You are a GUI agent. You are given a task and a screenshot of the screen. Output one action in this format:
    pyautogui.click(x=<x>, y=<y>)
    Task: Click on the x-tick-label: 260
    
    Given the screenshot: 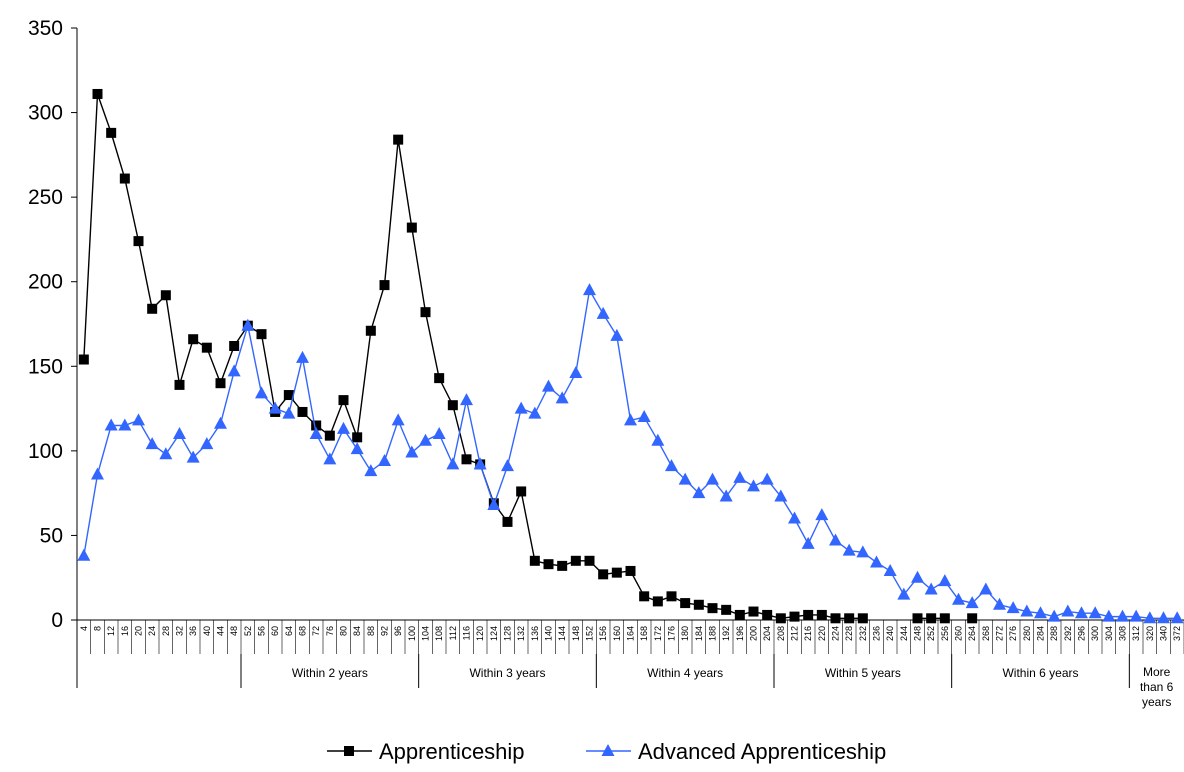 What is the action you would take?
    pyautogui.click(x=959, y=633)
    